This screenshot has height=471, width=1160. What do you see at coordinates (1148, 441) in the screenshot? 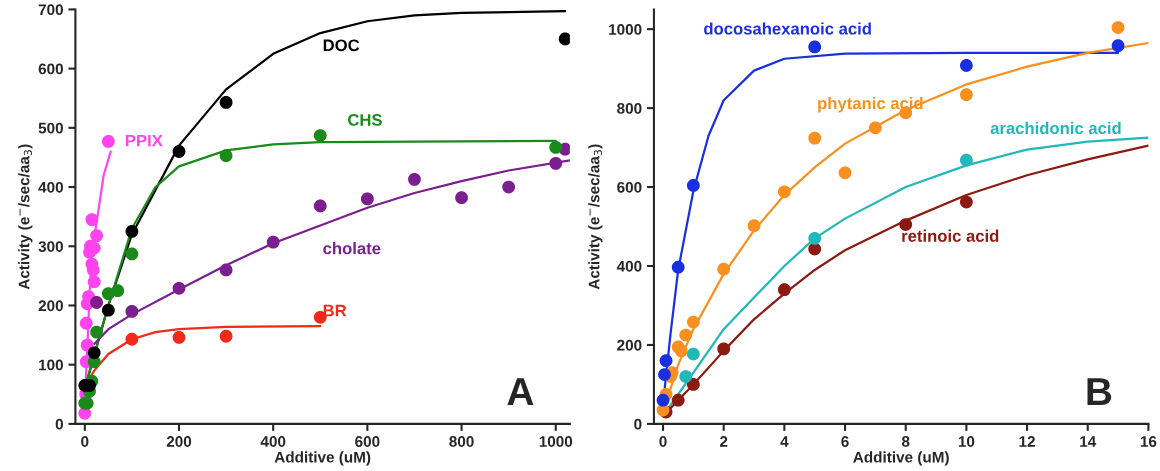
I see `x-tick-label: 16` at bounding box center [1148, 441].